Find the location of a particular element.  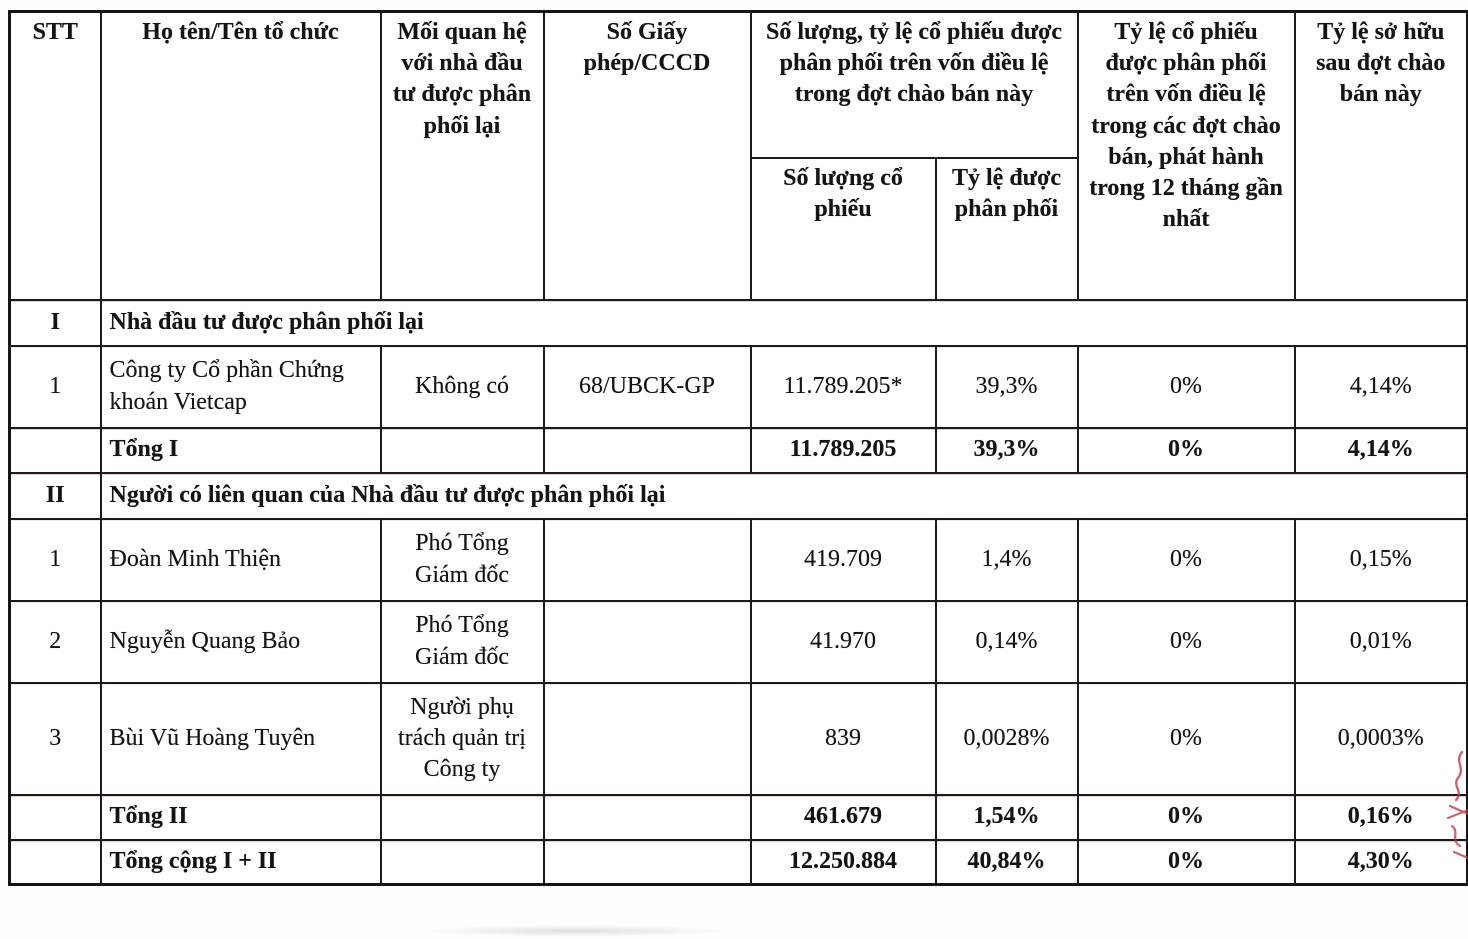

cell-ownership-pct: 0,0003% is located at coordinates (1380, 738).